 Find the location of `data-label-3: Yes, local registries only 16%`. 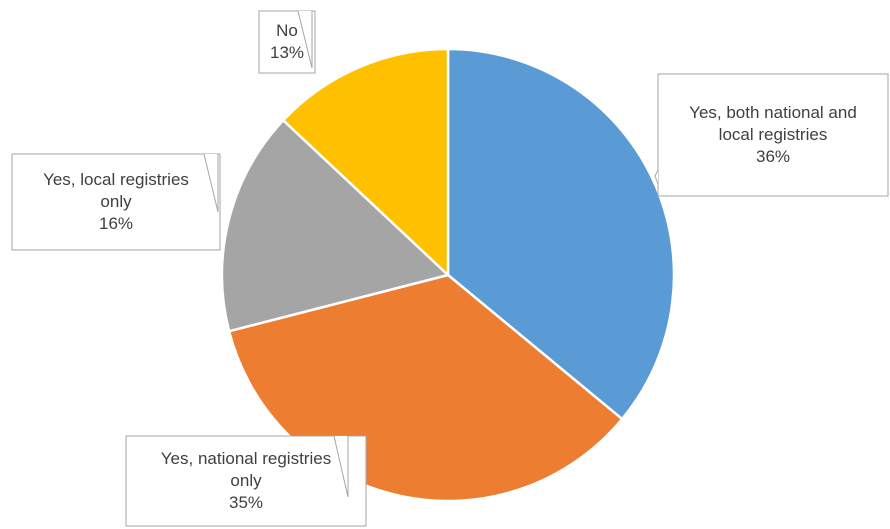

data-label-3: Yes, local registries only 16% is located at coordinates (116, 202).